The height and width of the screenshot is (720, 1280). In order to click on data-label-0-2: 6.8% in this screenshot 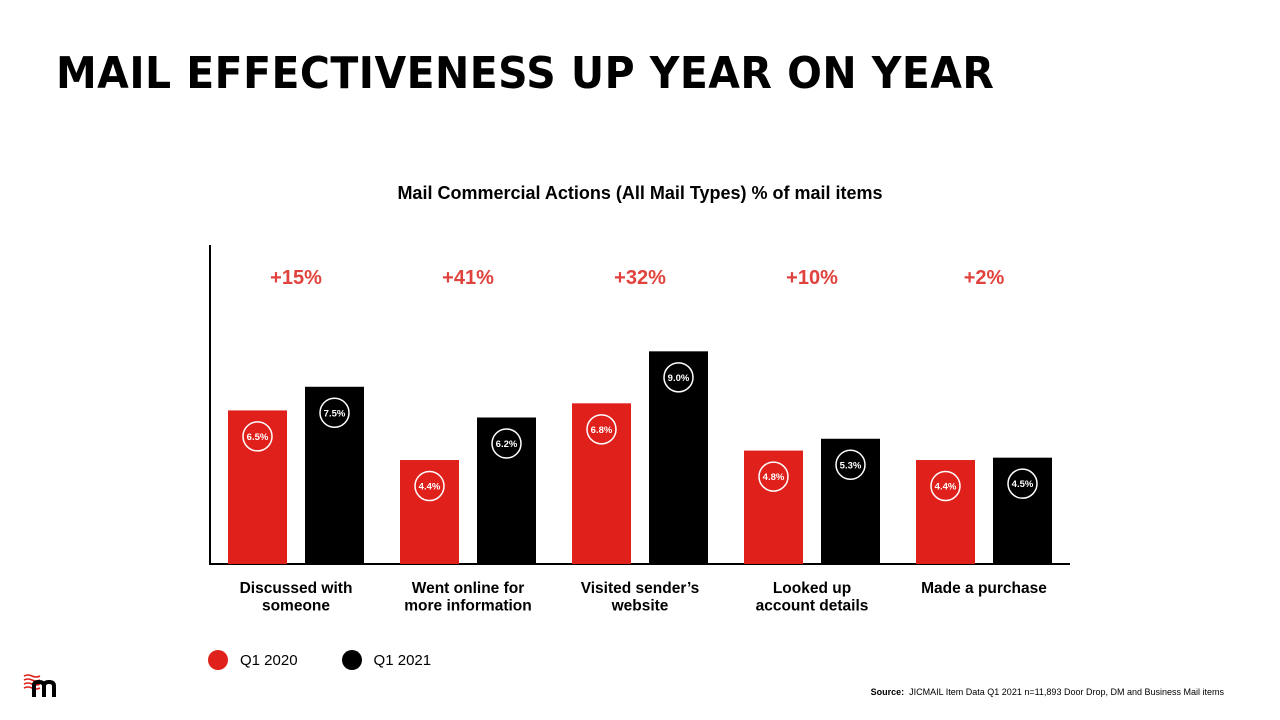, I will do `click(602, 430)`.